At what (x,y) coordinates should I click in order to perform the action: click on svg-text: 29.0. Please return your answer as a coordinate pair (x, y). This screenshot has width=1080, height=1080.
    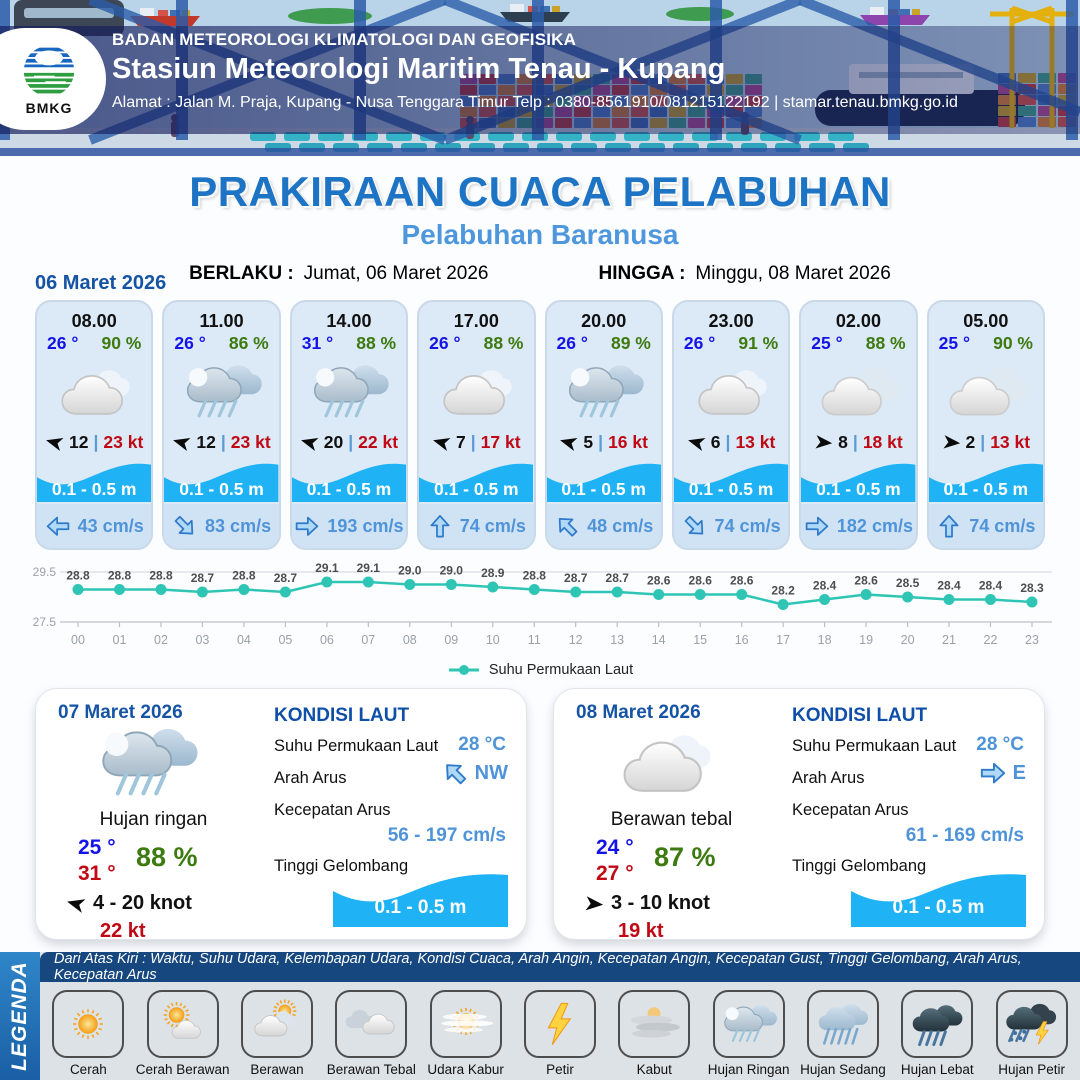
    Looking at the image, I should click on (452, 571).